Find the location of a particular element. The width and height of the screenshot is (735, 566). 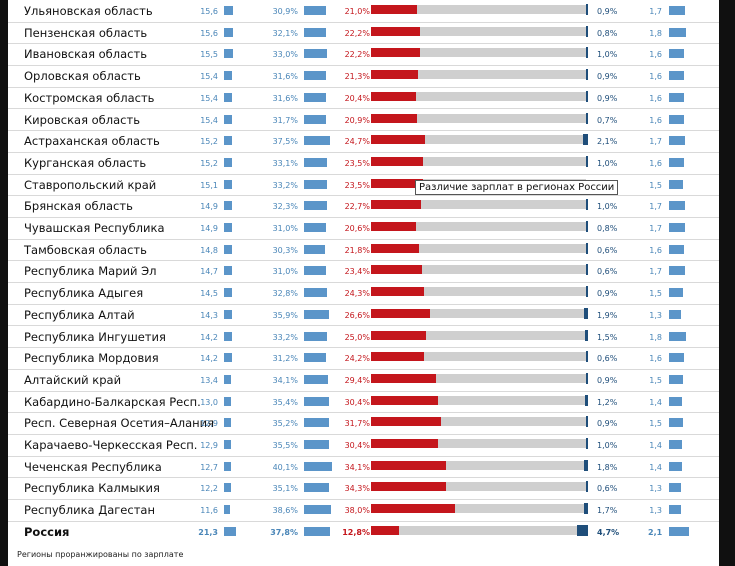

share-value: 30,9% is located at coordinates (285, 11).